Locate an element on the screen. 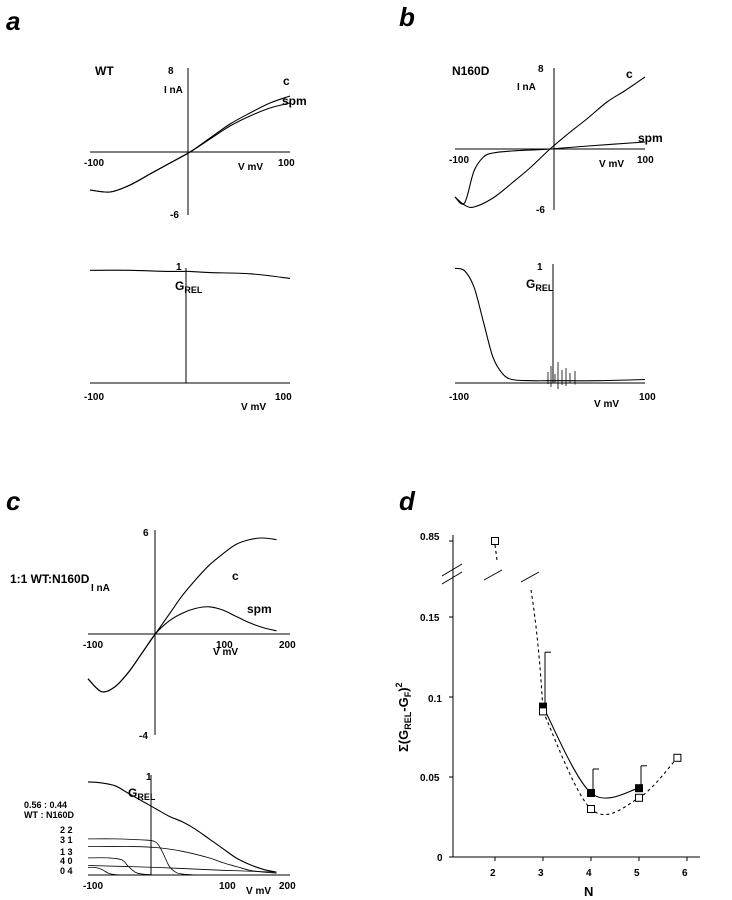  panel-b-g-noise is located at coordinates (561, 375).